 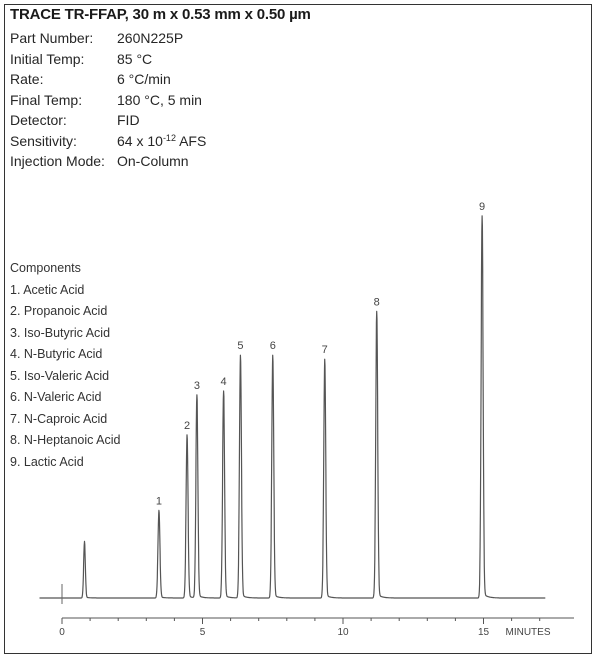 I want to click on x-tick-label: 5, so click(x=203, y=632).